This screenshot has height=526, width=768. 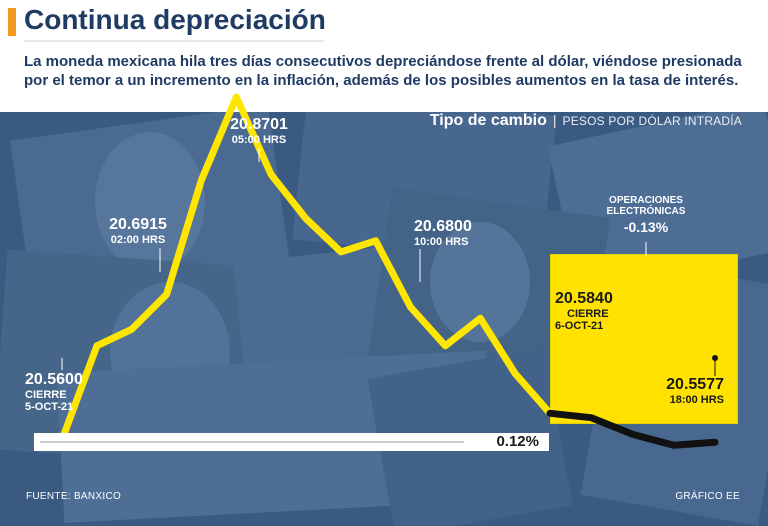 I want to click on end-point-marker, so click(x=715, y=358).